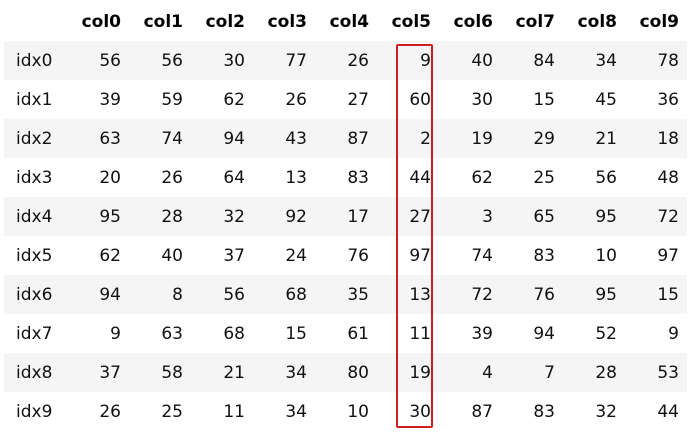  What do you see at coordinates (345, 411) in the screenshot?
I see `table-row: idx9 26 25 11 34 10 30 87 83 32 44` at bounding box center [345, 411].